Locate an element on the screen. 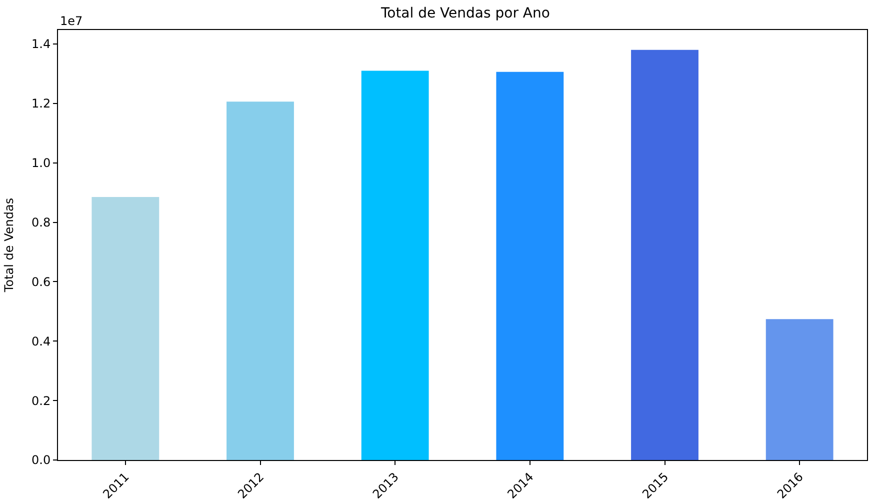 Image resolution: width=870 pixels, height=503 pixels. y-tick-label: 0.0 is located at coordinates (41, 460).